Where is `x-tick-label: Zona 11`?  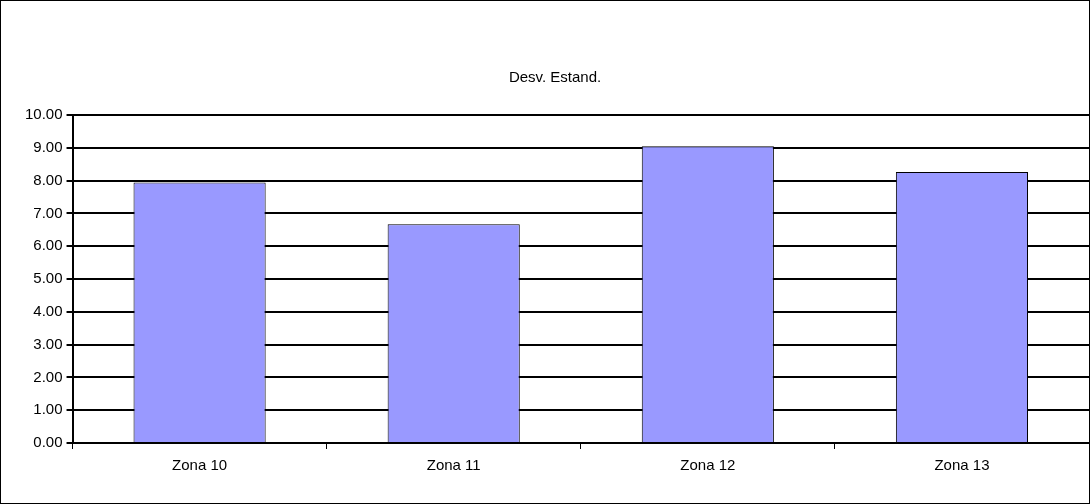
x-tick-label: Zona 11 is located at coordinates (453, 465).